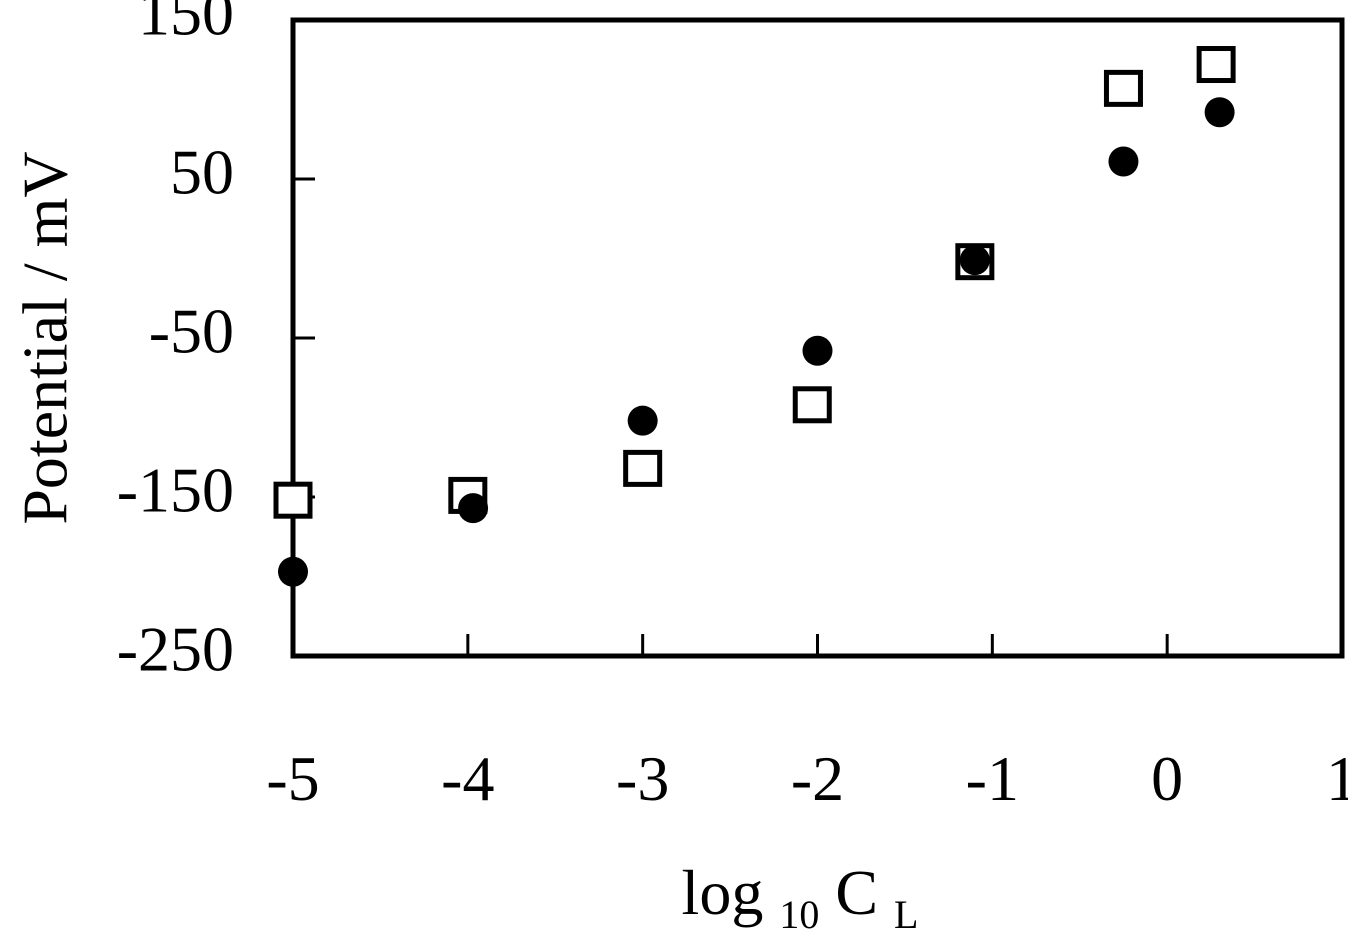  What do you see at coordinates (186, 24) in the screenshot?
I see `y-tick-label: 150` at bounding box center [186, 24].